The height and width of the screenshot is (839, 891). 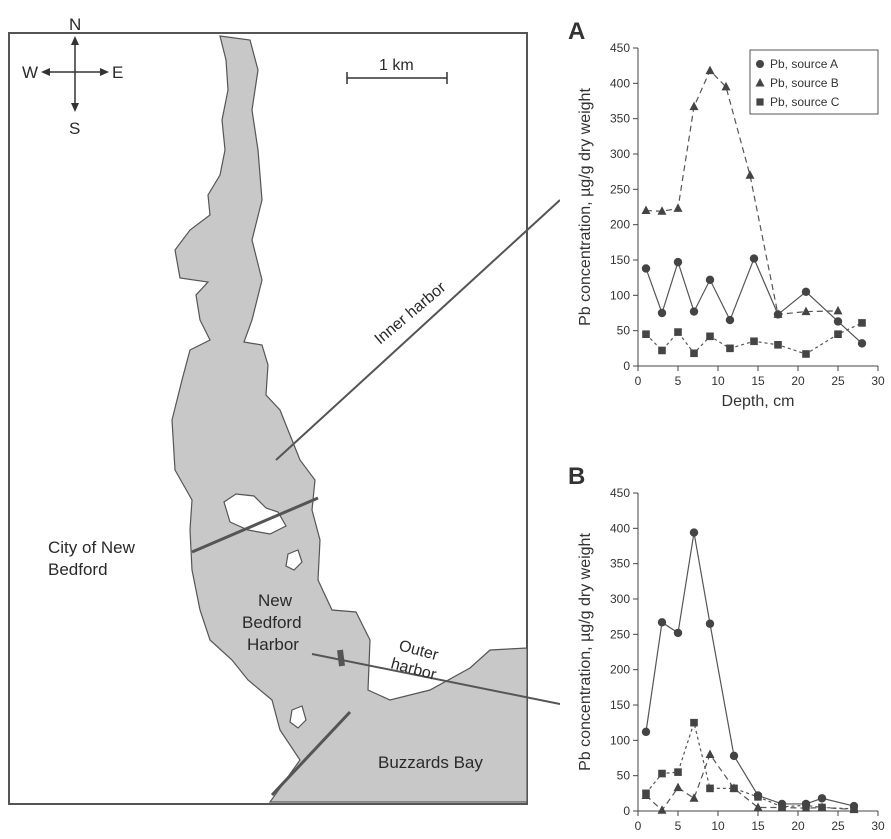 What do you see at coordinates (294, 560) in the screenshot?
I see `small-island` at bounding box center [294, 560].